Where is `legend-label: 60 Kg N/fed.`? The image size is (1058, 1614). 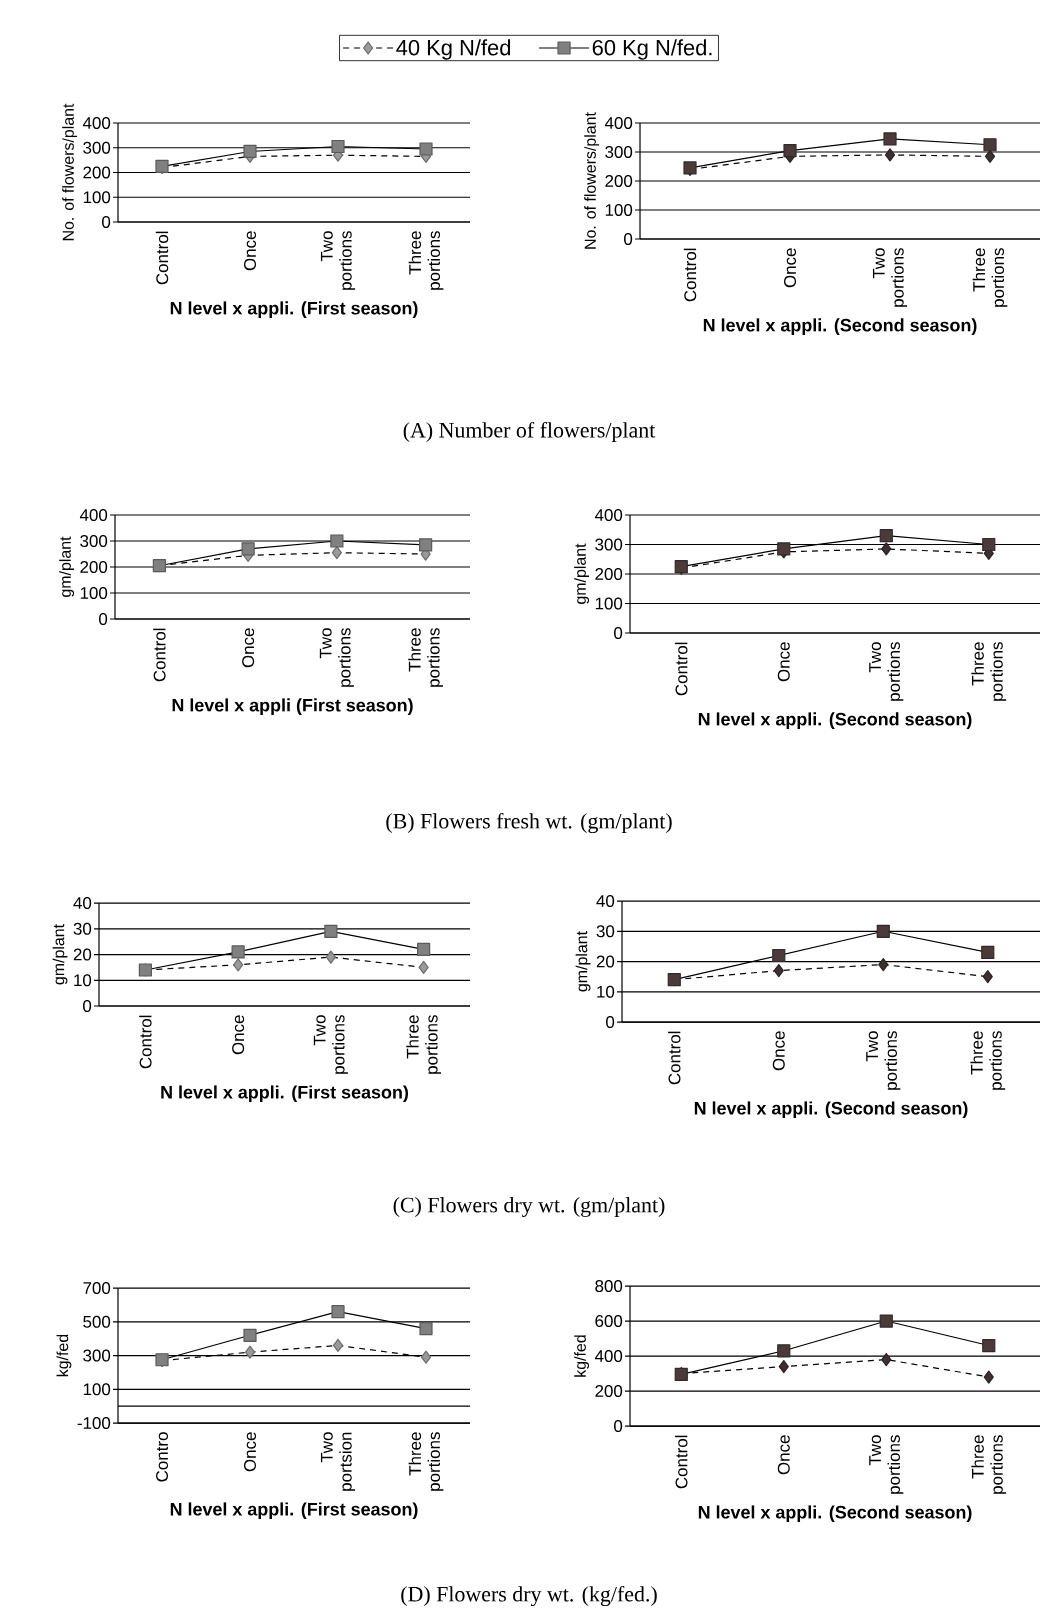 legend-label: 60 Kg N/fed. is located at coordinates (652, 49).